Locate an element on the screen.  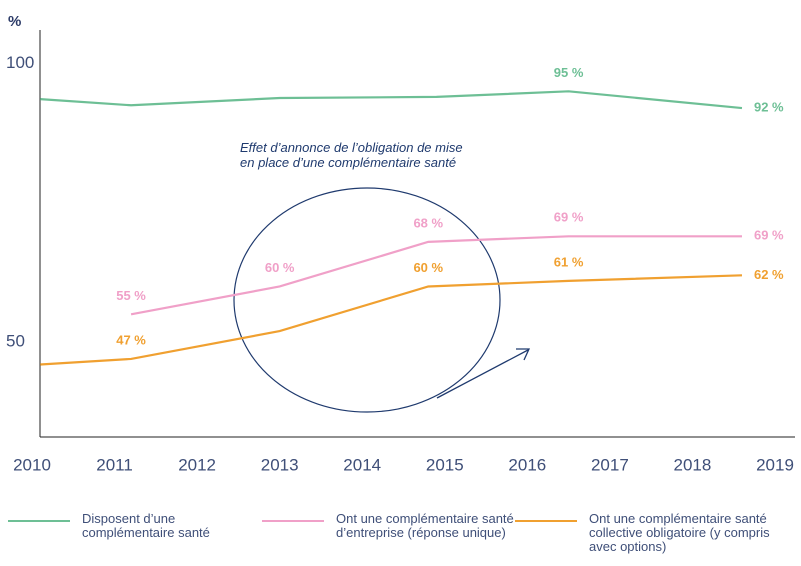
legend-label: Disposent d’une complémentaire santé is located at coordinates (146, 525).